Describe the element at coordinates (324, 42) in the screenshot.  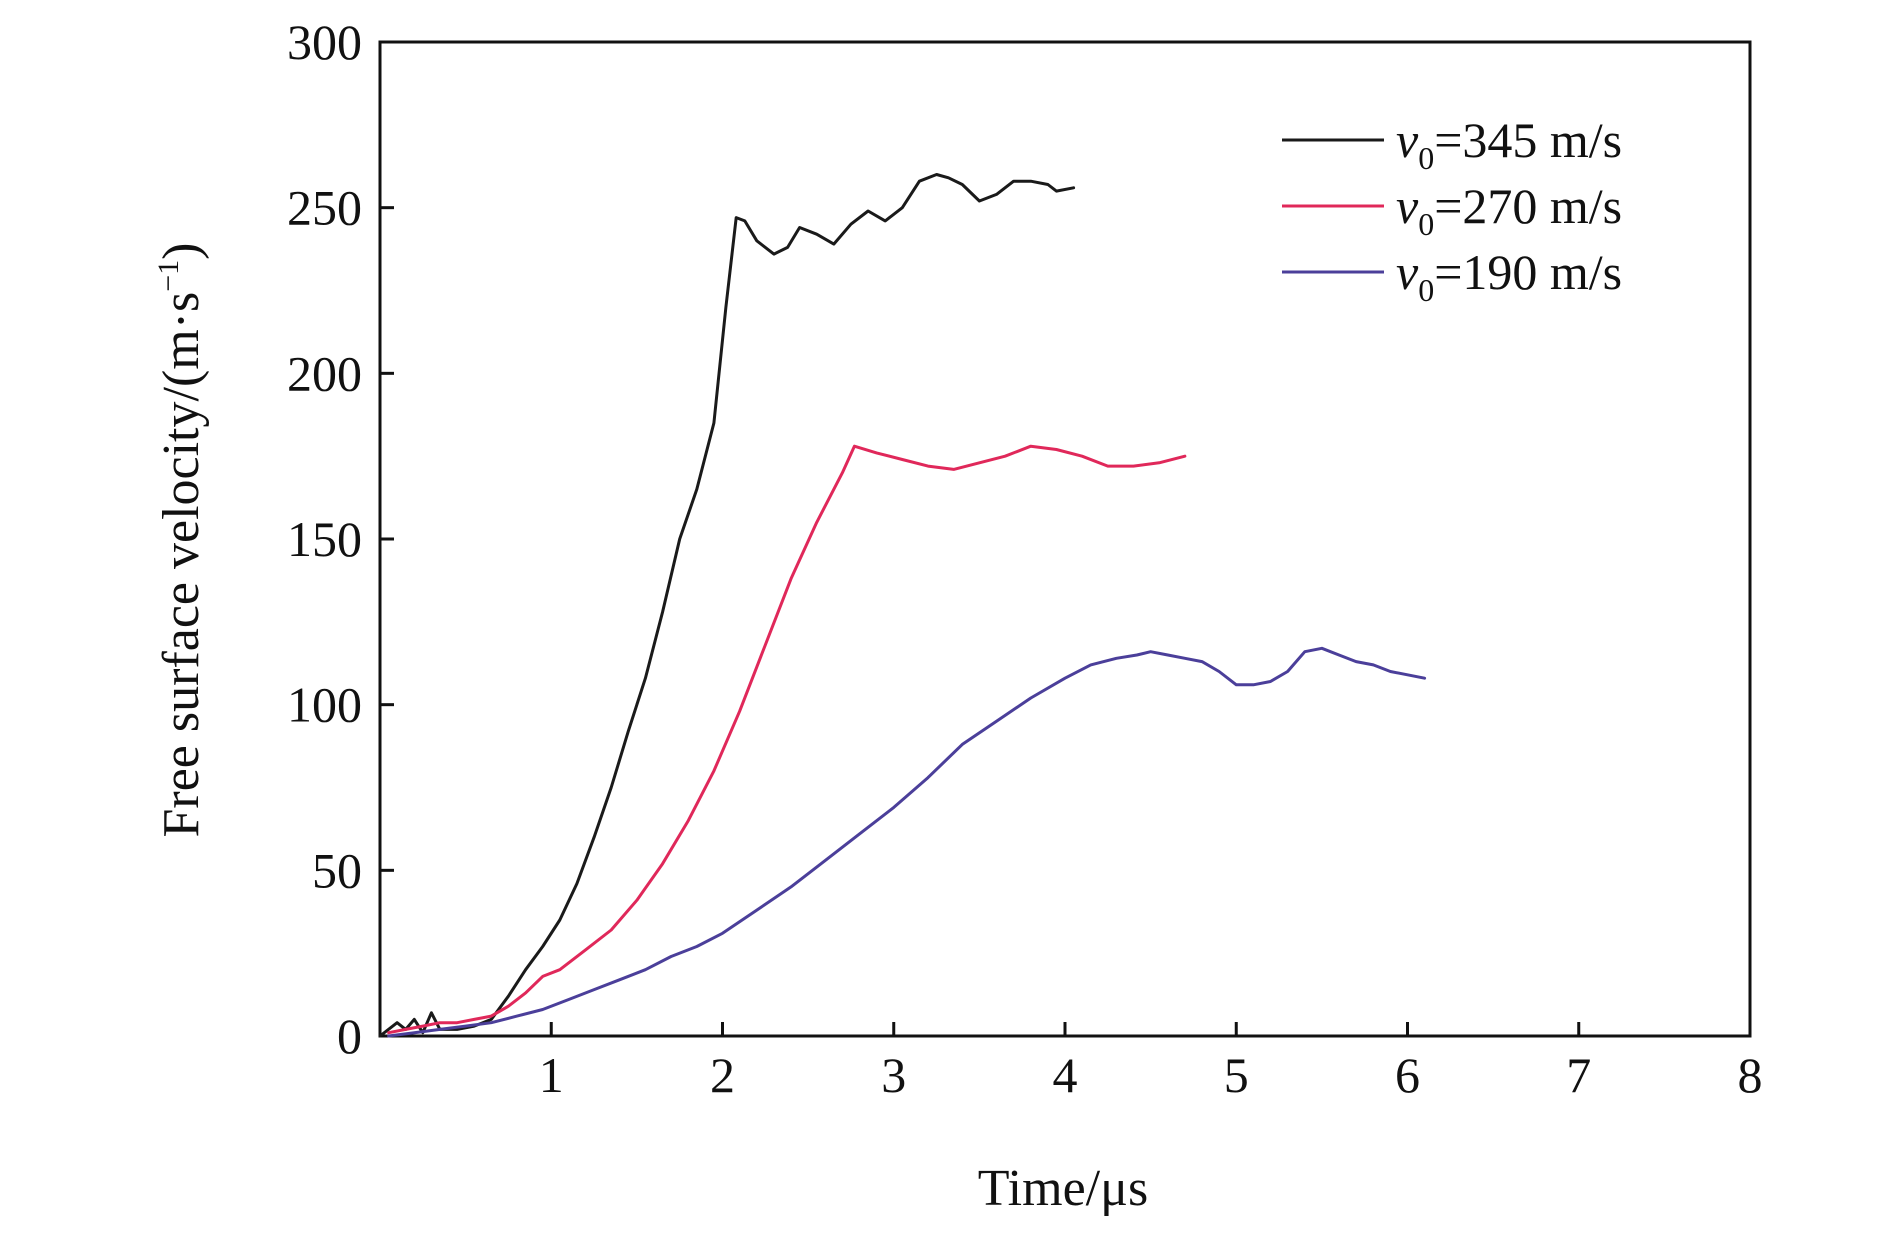
I see `y-tick-label: 300` at that location.